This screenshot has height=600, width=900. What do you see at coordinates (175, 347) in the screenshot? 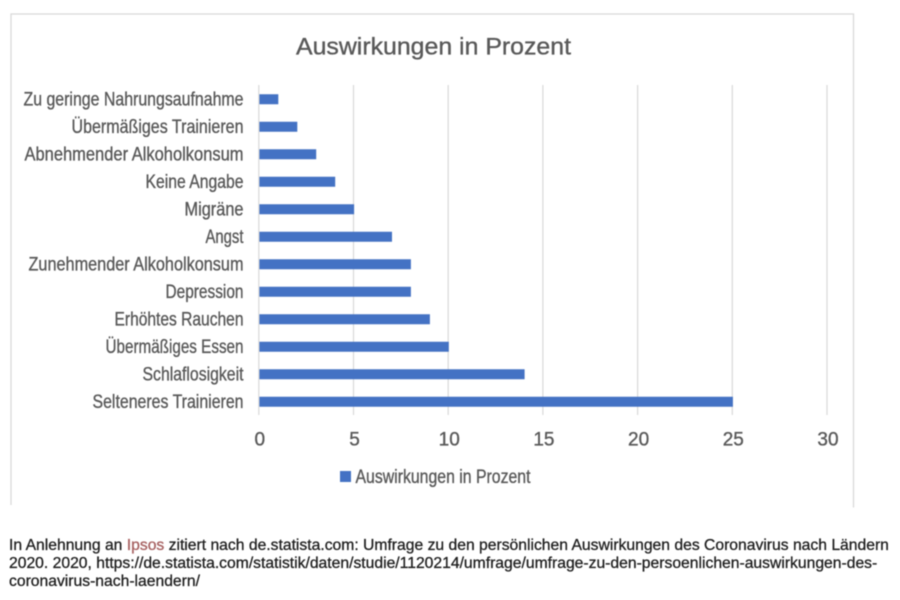
I see `svg-text: Übermäßiges Essen` at bounding box center [175, 347].